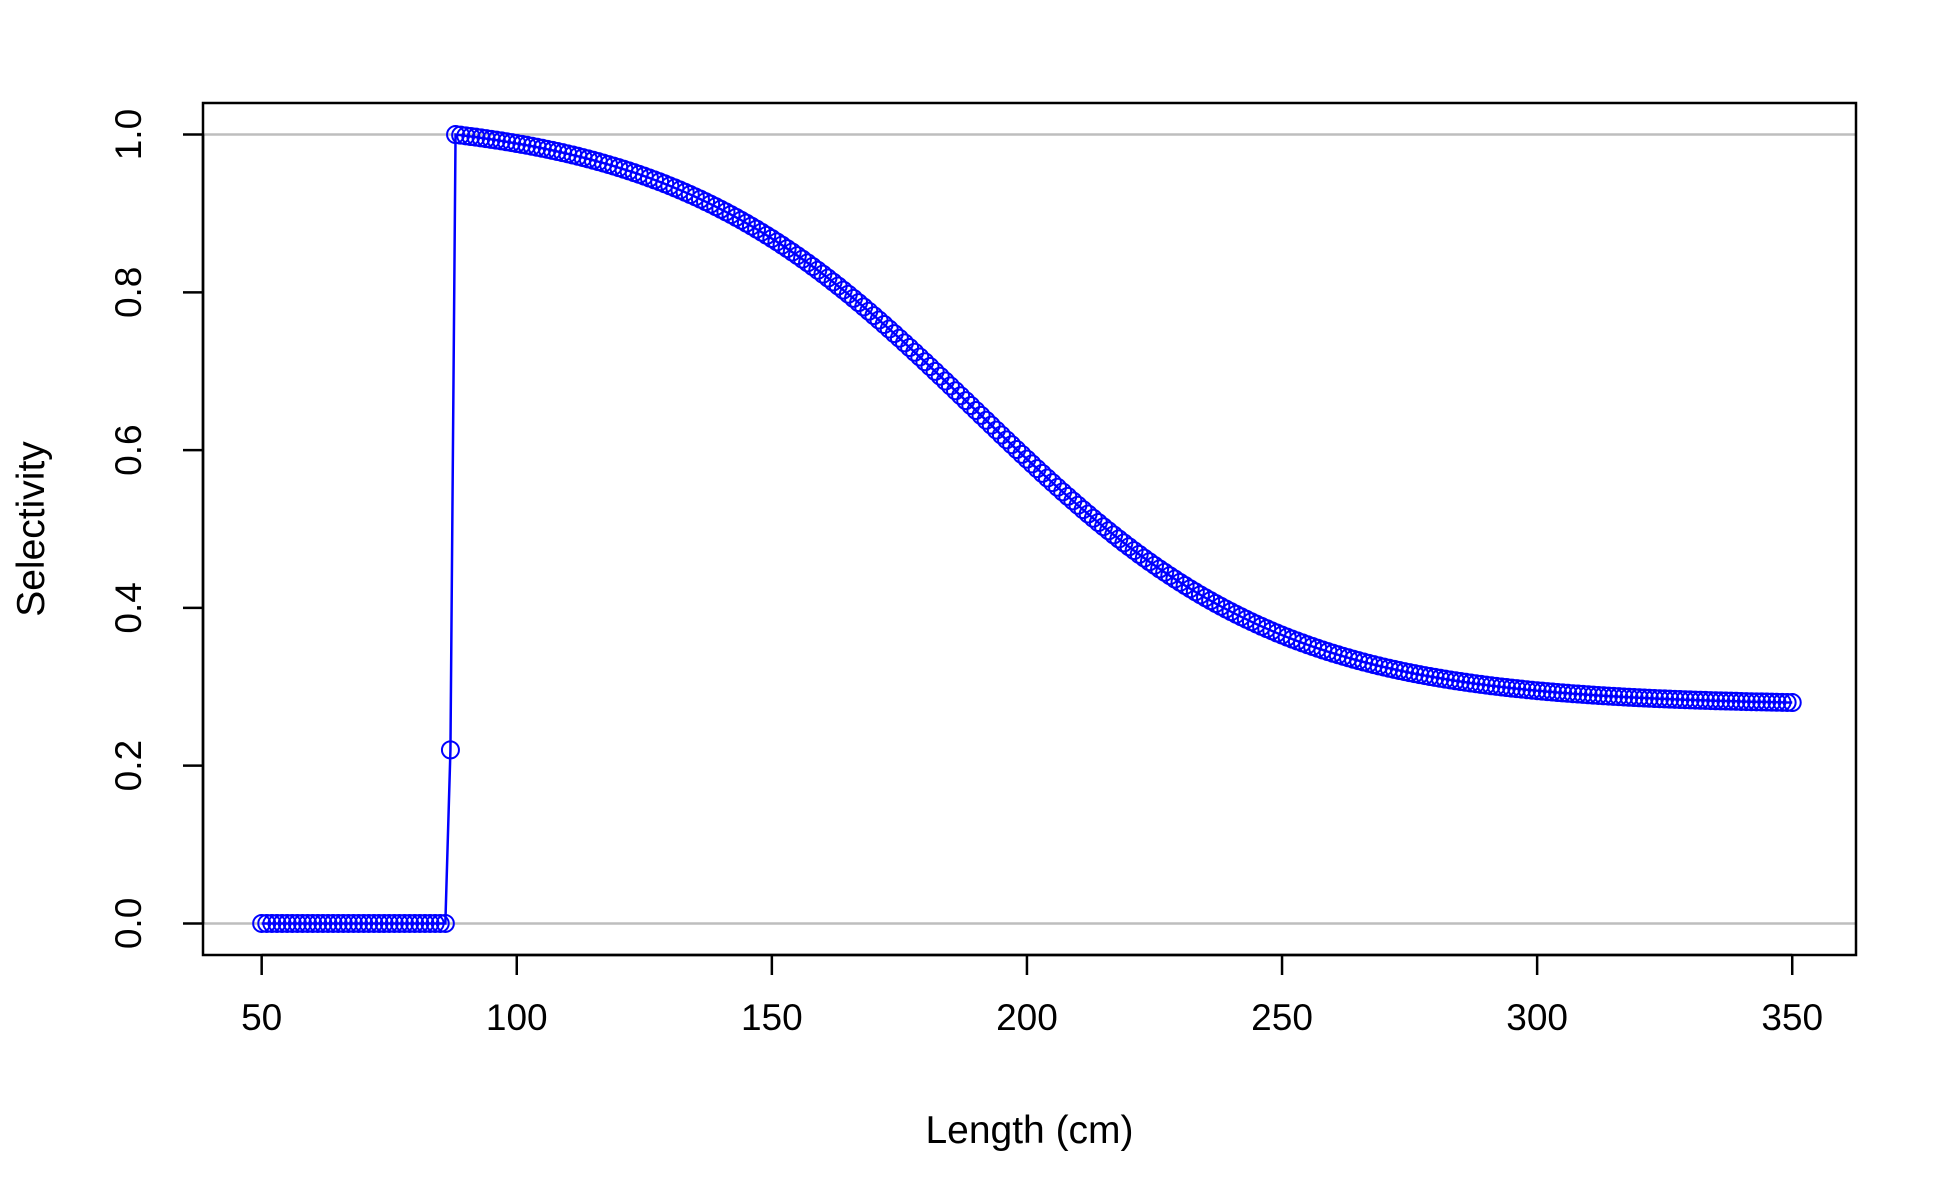  I want to click on y-tick-label-1.0: 1.0, so click(128, 134).